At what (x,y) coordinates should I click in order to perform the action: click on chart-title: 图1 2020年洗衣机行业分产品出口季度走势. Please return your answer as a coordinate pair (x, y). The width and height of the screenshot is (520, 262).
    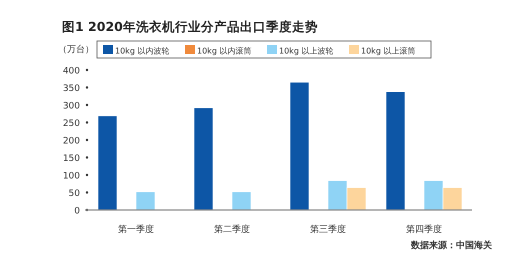
    Looking at the image, I should click on (190, 26).